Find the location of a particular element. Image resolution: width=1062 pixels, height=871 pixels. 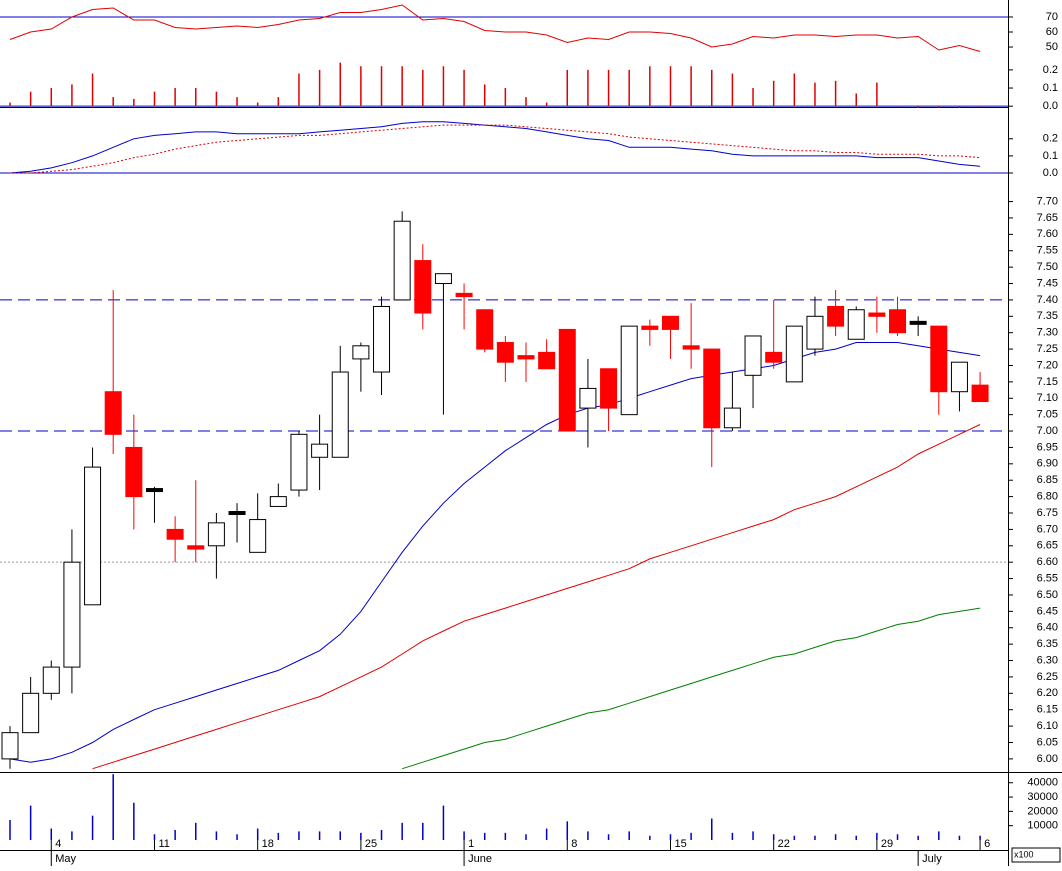

y-tick-label: 0.1 is located at coordinates (1050, 88).